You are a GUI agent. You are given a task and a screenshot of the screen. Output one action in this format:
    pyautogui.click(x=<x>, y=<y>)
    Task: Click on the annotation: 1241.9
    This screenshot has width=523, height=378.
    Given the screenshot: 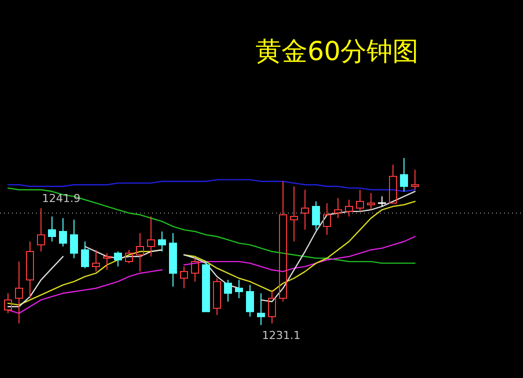 What is the action you would take?
    pyautogui.click(x=61, y=199)
    